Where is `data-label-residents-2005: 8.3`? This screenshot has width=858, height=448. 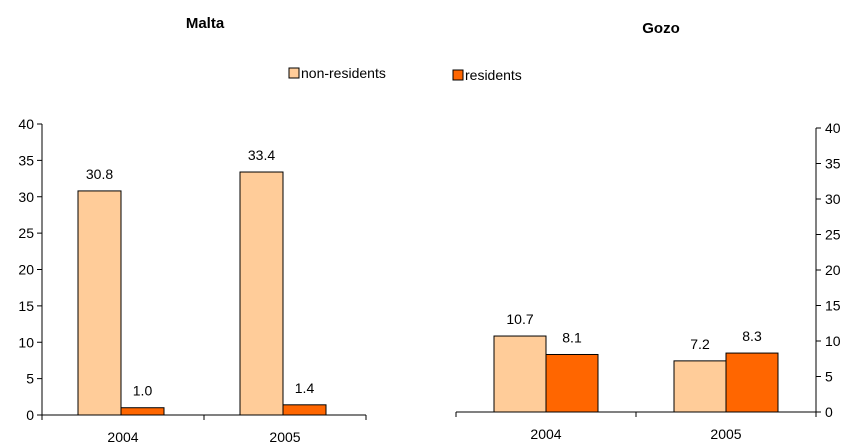 data-label-residents-2005: 8.3 is located at coordinates (752, 336).